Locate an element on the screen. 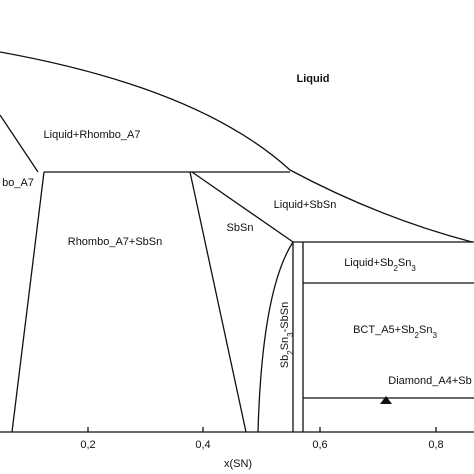  label-part: Diamond_A4+Sb is located at coordinates (429, 381).